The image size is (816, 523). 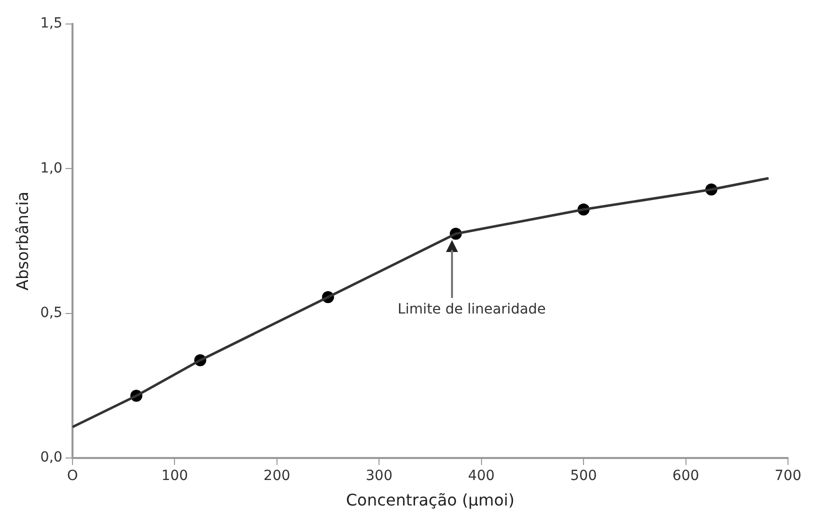 I want to click on x-tick-label: 600, so click(x=686, y=476).